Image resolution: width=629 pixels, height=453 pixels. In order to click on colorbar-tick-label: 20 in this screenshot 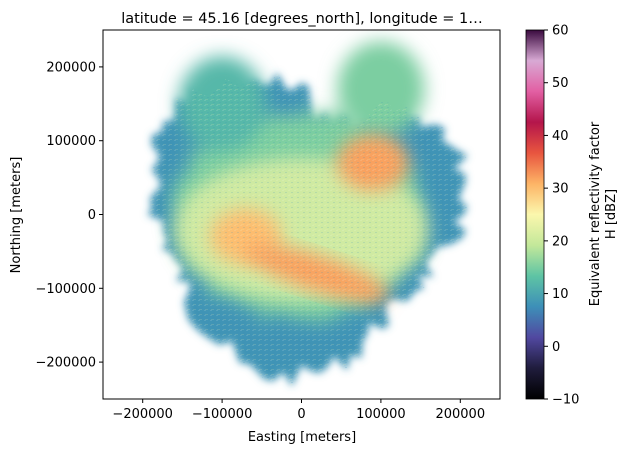, I will do `click(560, 241)`.